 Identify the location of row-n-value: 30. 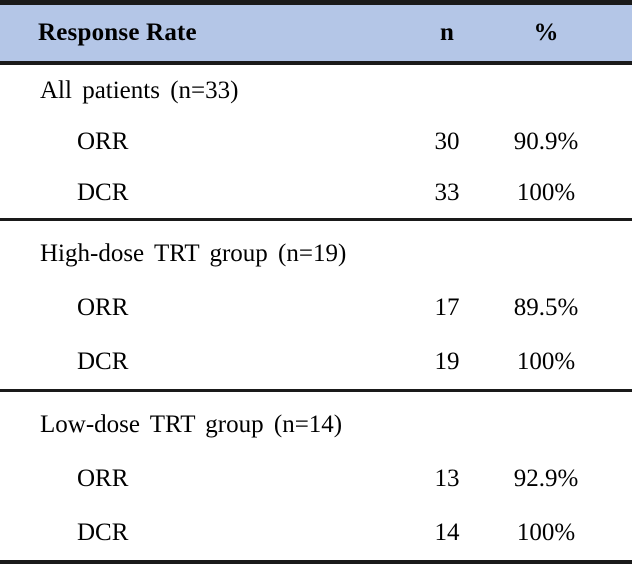
(447, 141).